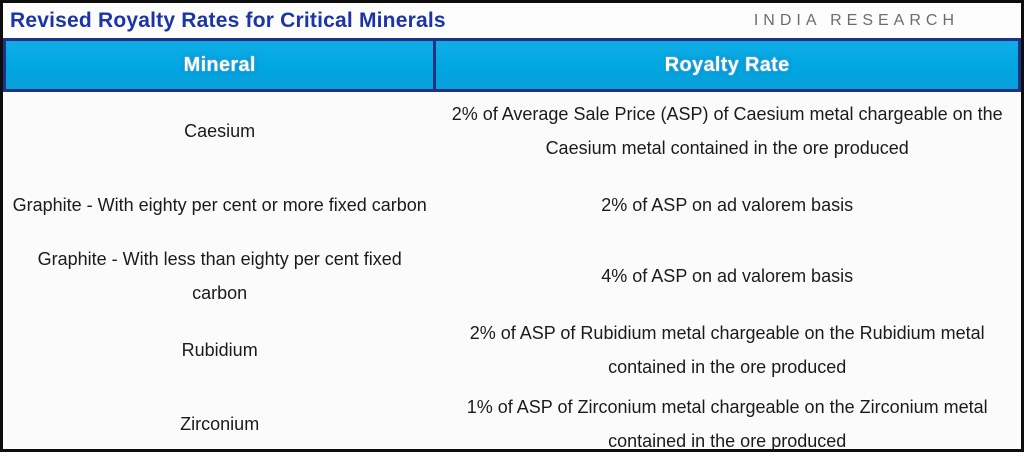 Image resolution: width=1024 pixels, height=460 pixels. I want to click on column-header-royalty-rate: Royalty Rate, so click(727, 65).